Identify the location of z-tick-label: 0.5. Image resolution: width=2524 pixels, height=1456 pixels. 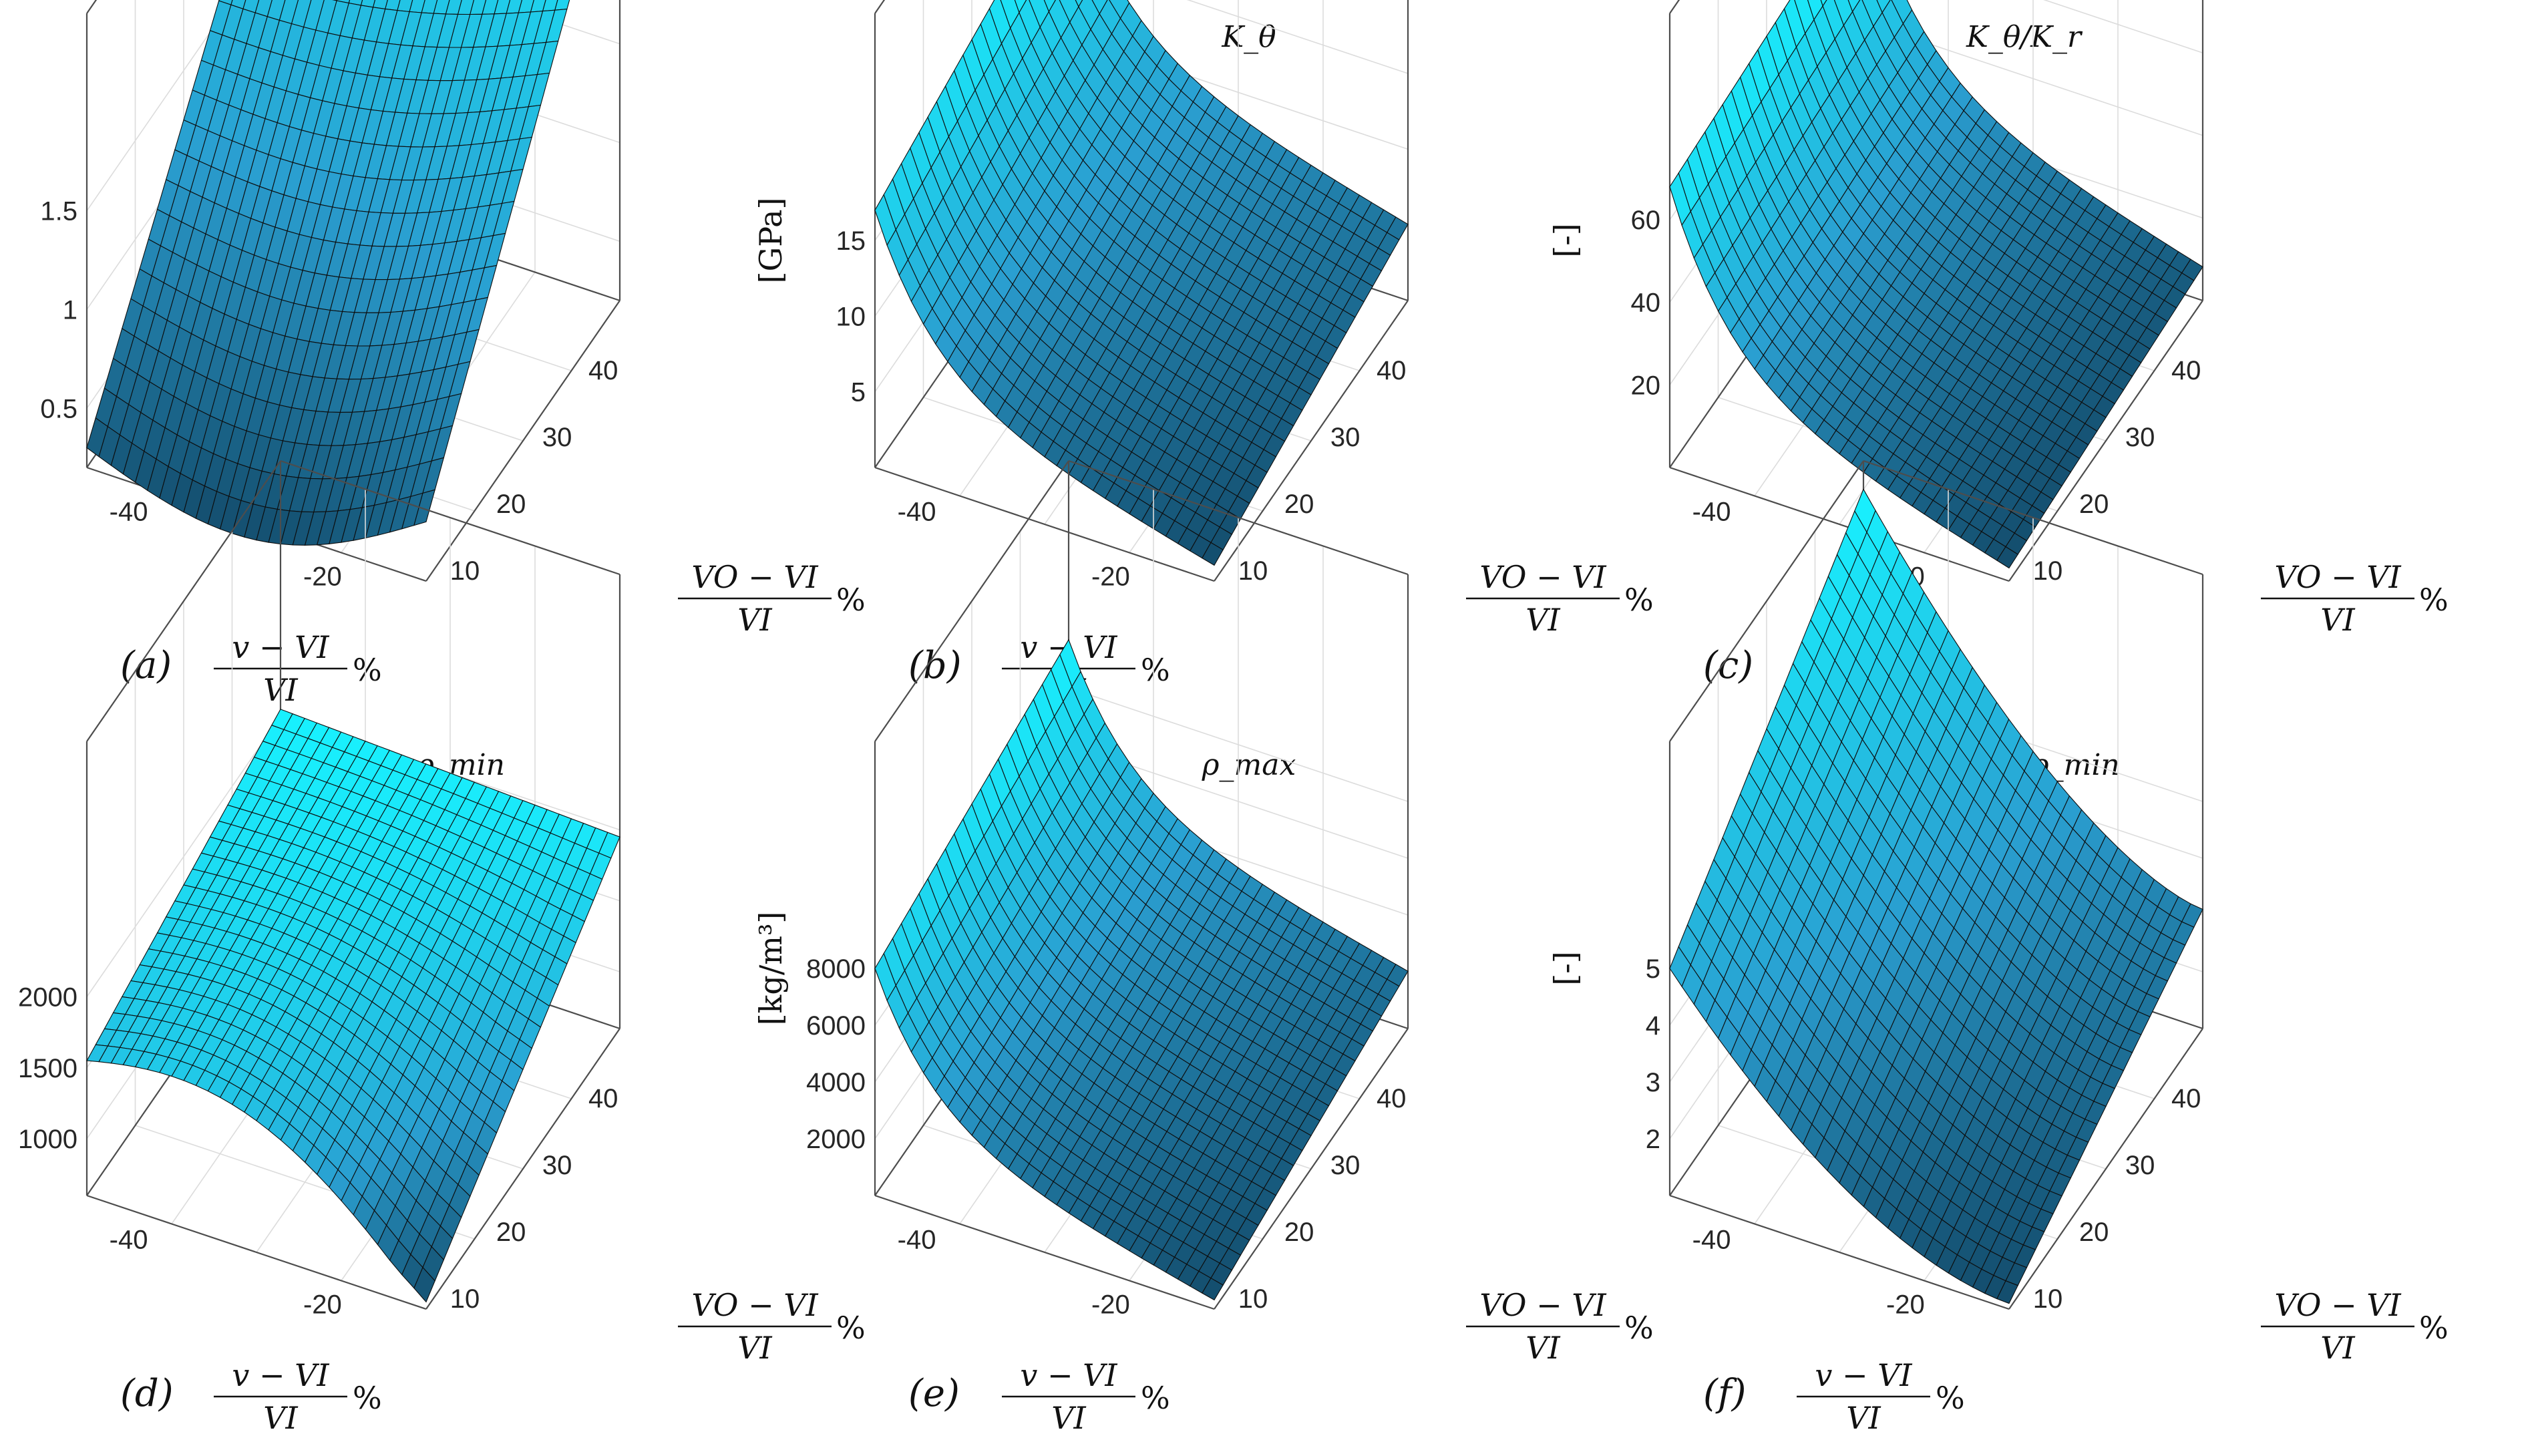
(58, 408).